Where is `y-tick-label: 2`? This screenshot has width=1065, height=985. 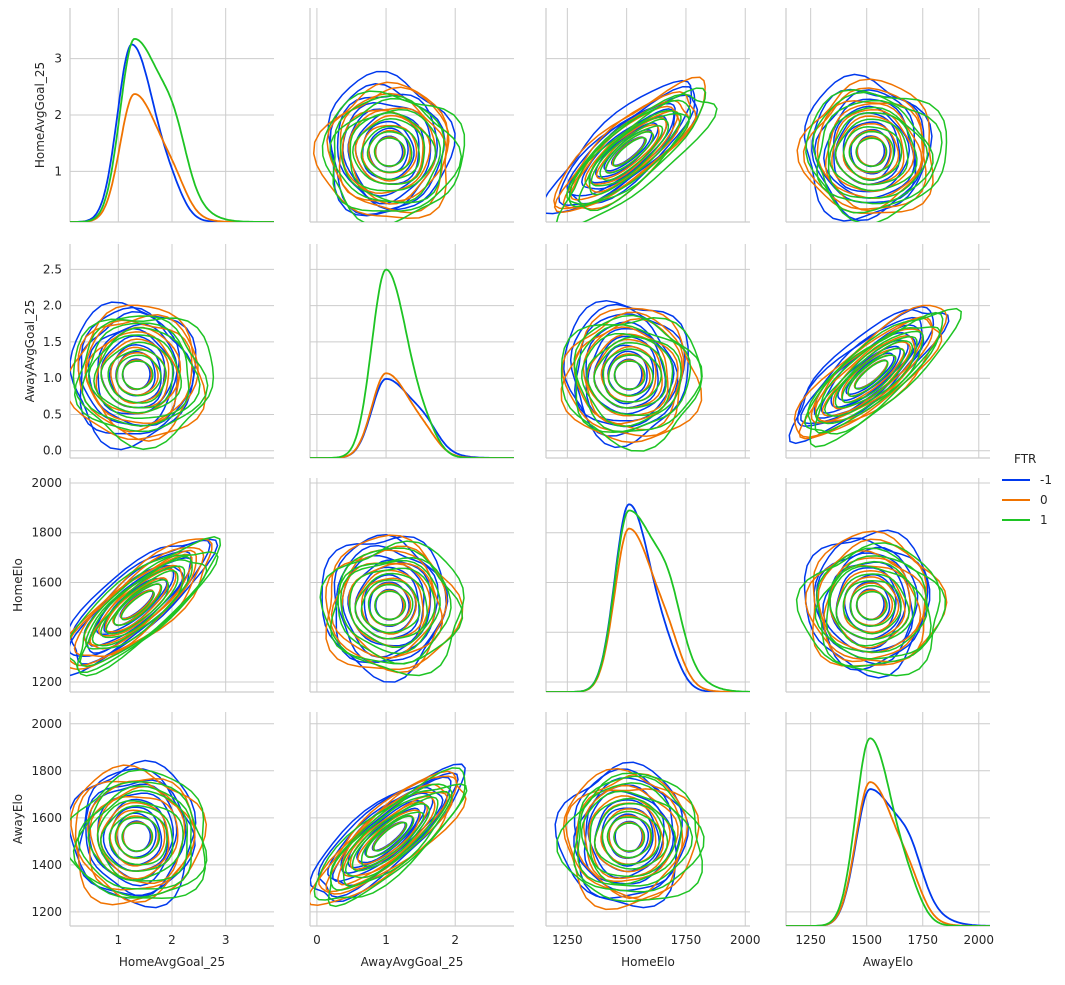
y-tick-label: 2 is located at coordinates (58, 115).